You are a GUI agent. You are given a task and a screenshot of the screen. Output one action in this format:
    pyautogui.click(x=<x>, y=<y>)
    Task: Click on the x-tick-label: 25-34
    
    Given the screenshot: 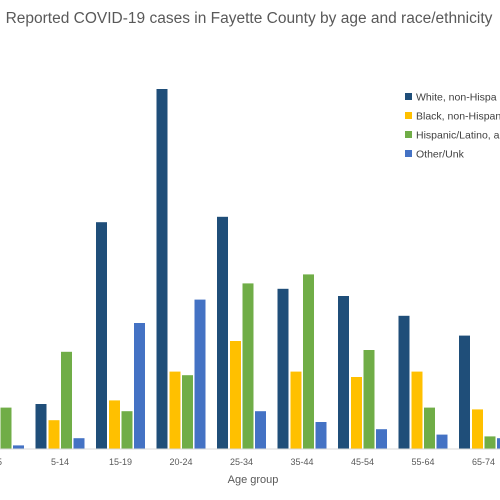 What is the action you would take?
    pyautogui.click(x=241, y=462)
    